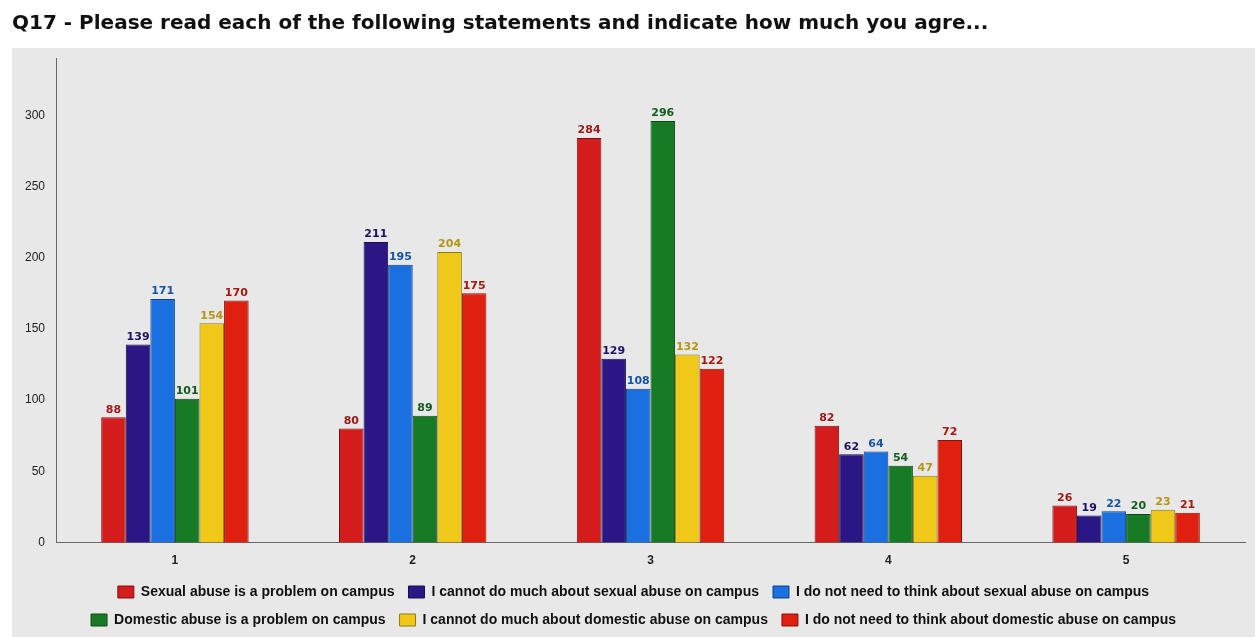 Image resolution: width=1255 pixels, height=637 pixels. What do you see at coordinates (425, 408) in the screenshot?
I see `data-label: 89` at bounding box center [425, 408].